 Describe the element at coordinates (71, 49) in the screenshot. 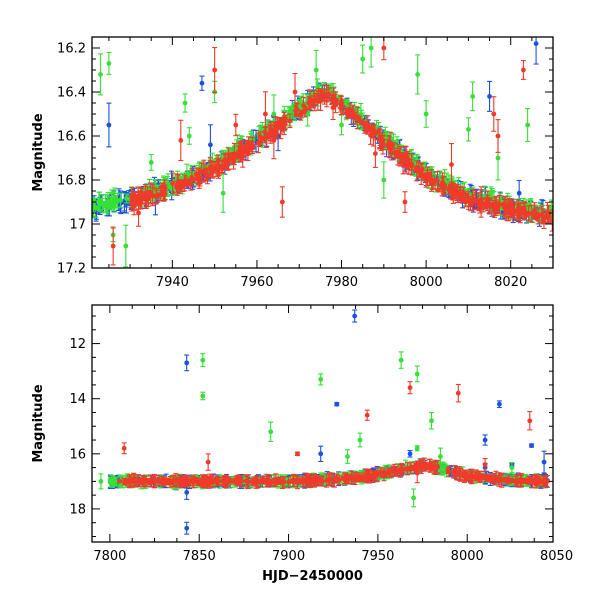

I see `y-tick-label: 16.2` at that location.